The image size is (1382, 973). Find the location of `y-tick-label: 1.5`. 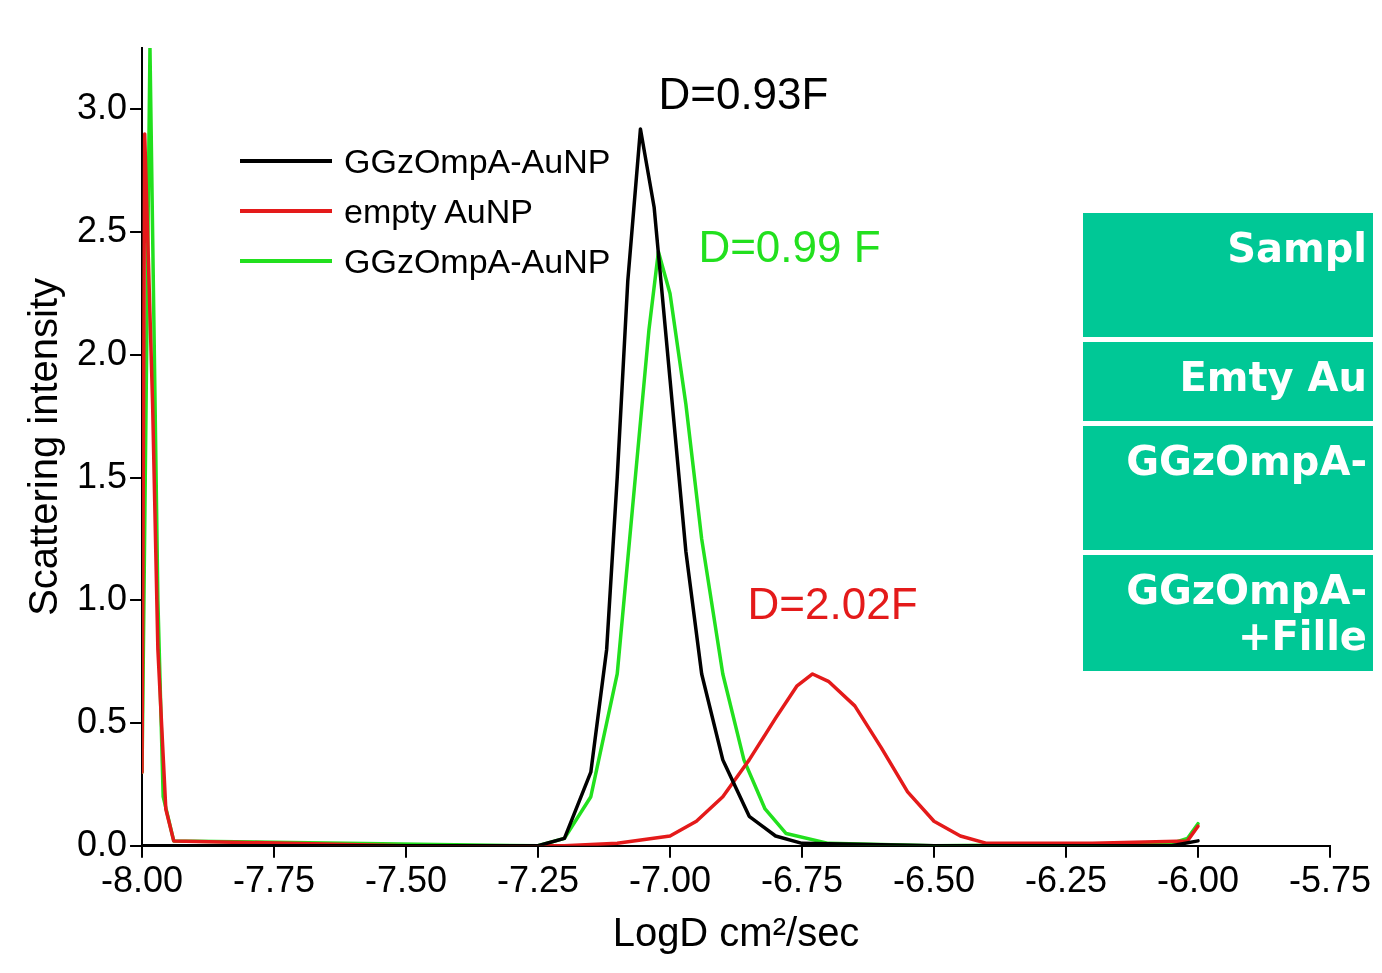

y-tick-label: 1.5 is located at coordinates (102, 475).